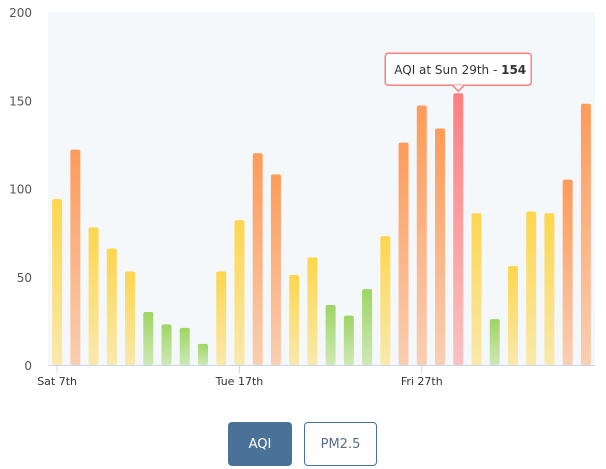  Describe the element at coordinates (340, 444) in the screenshot. I see `pm25-button: PM2.5` at that location.